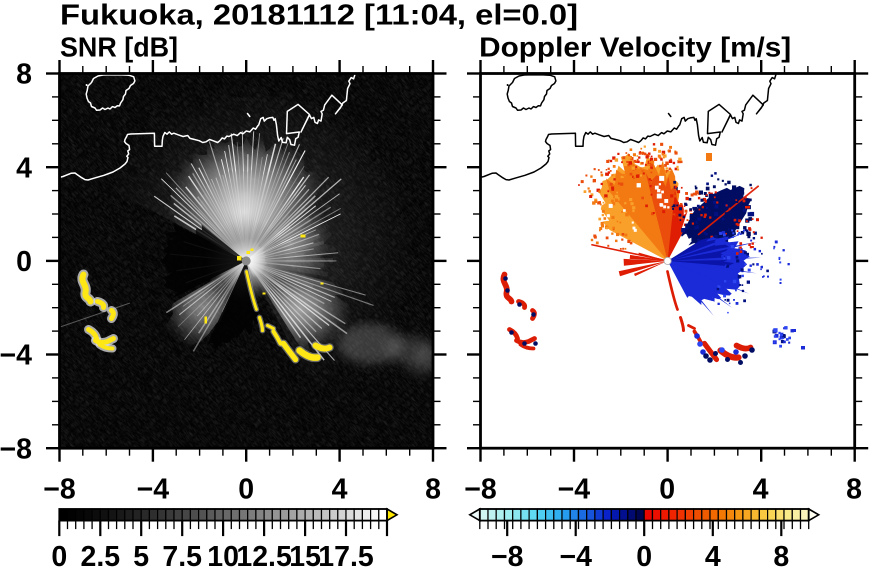 The height and width of the screenshot is (570, 870). I want to click on svg-text: 2.5, so click(100, 555).